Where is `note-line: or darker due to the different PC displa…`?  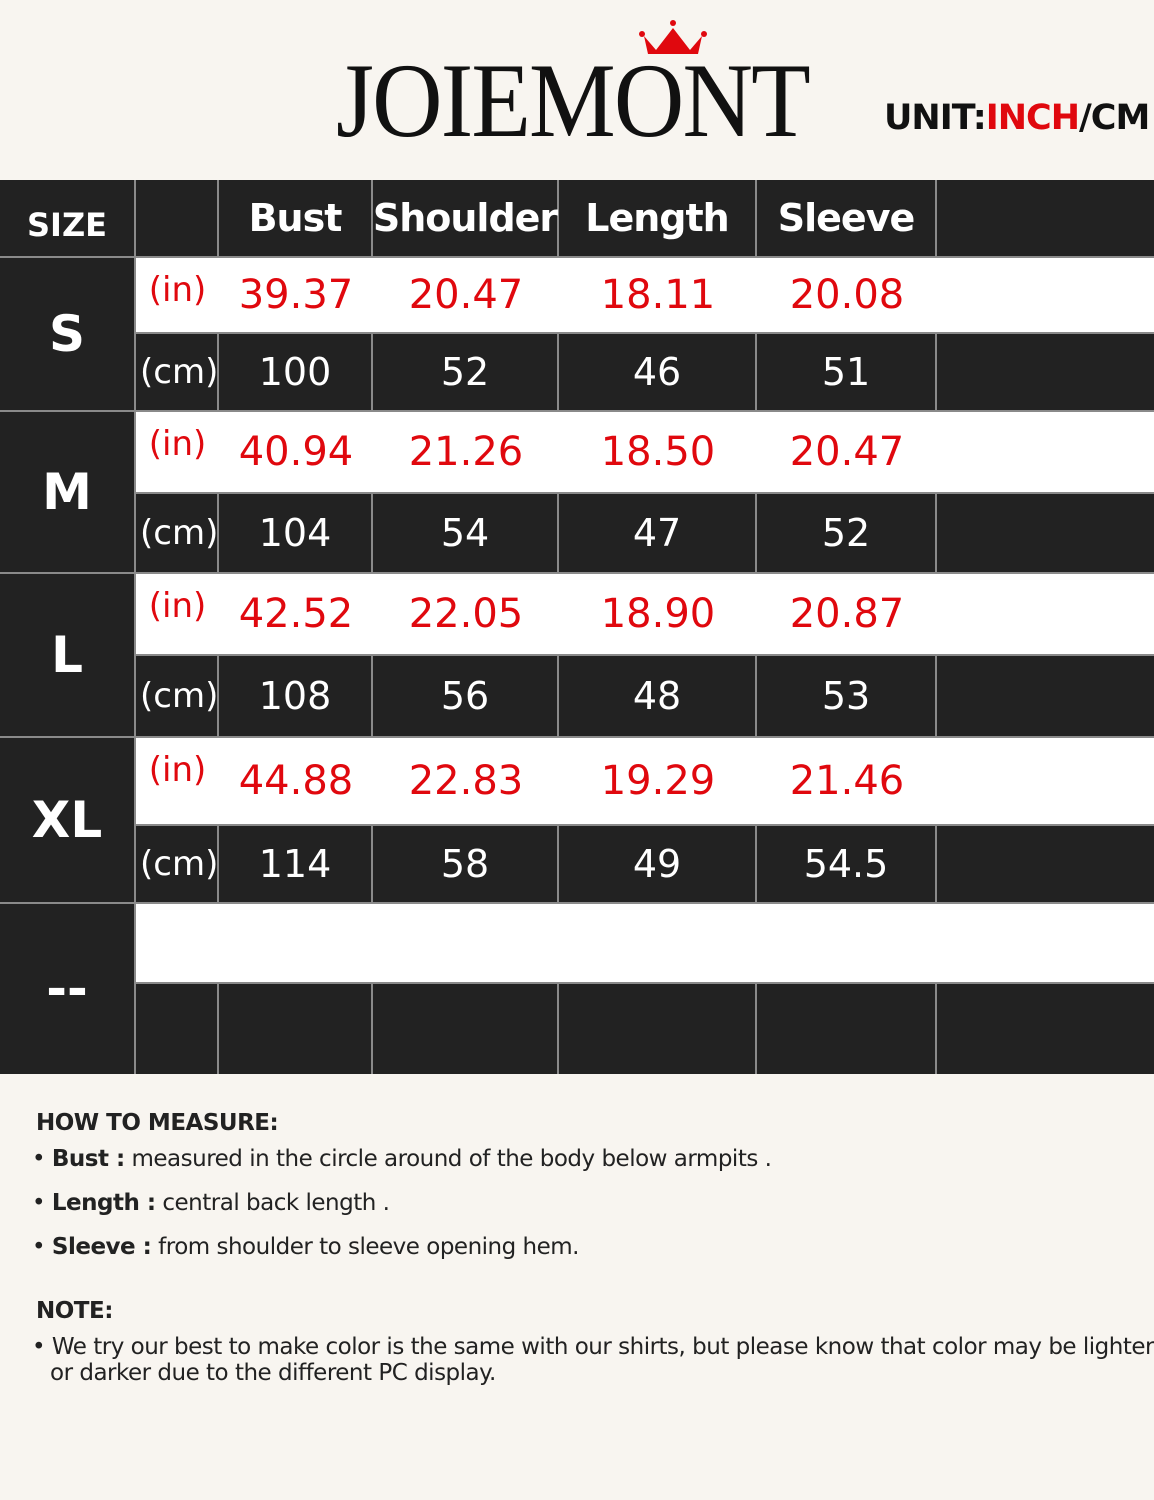
note-line: or darker due to the different PC displa… is located at coordinates (273, 1373).